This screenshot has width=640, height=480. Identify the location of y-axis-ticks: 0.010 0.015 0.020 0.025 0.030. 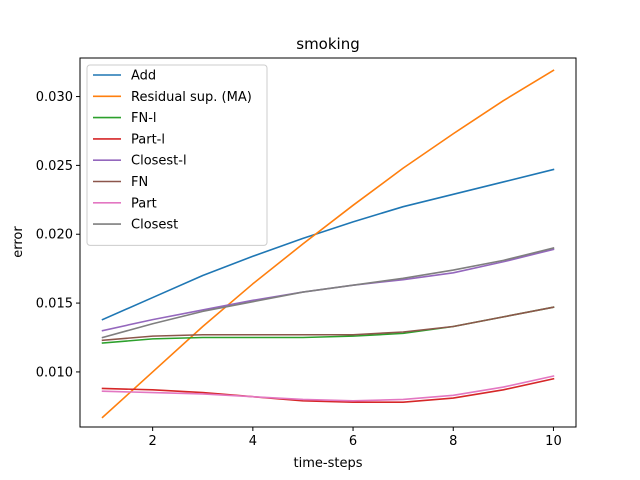
(58, 235).